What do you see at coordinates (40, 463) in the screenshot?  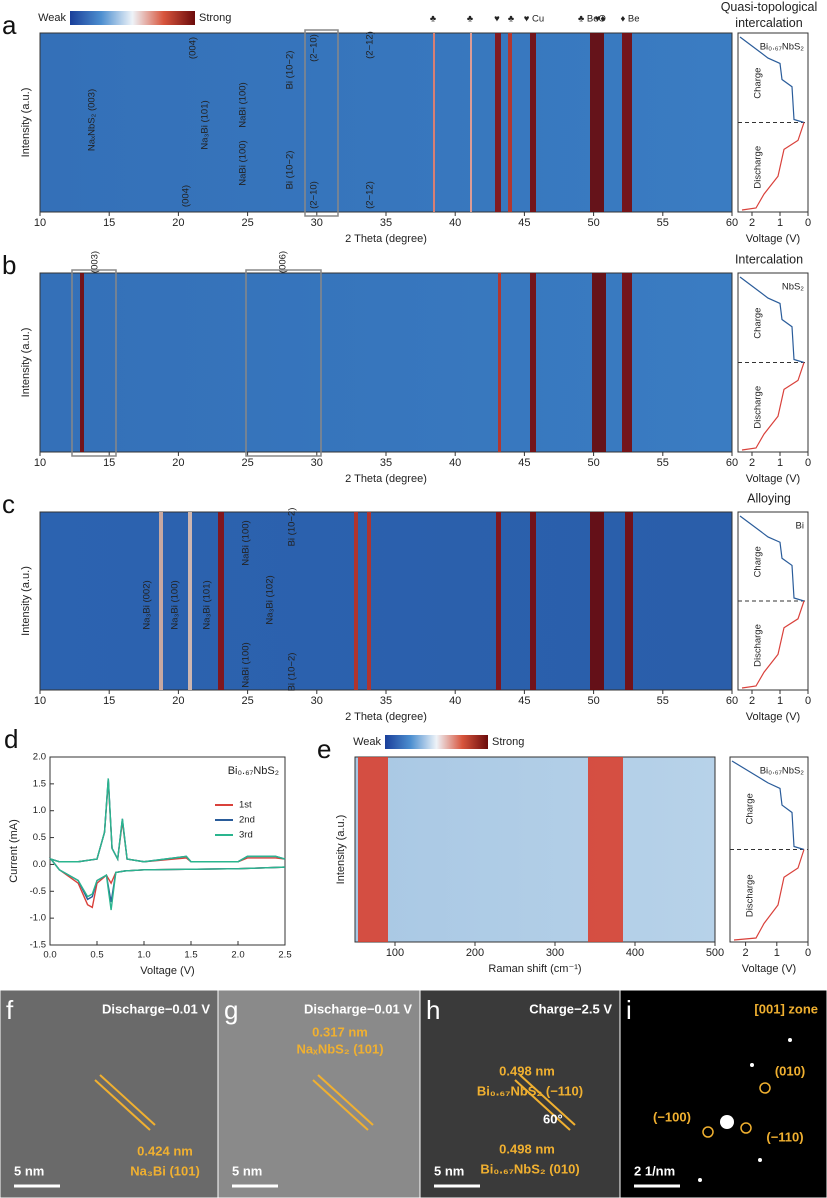 I see `x-tick-label: 10` at bounding box center [40, 463].